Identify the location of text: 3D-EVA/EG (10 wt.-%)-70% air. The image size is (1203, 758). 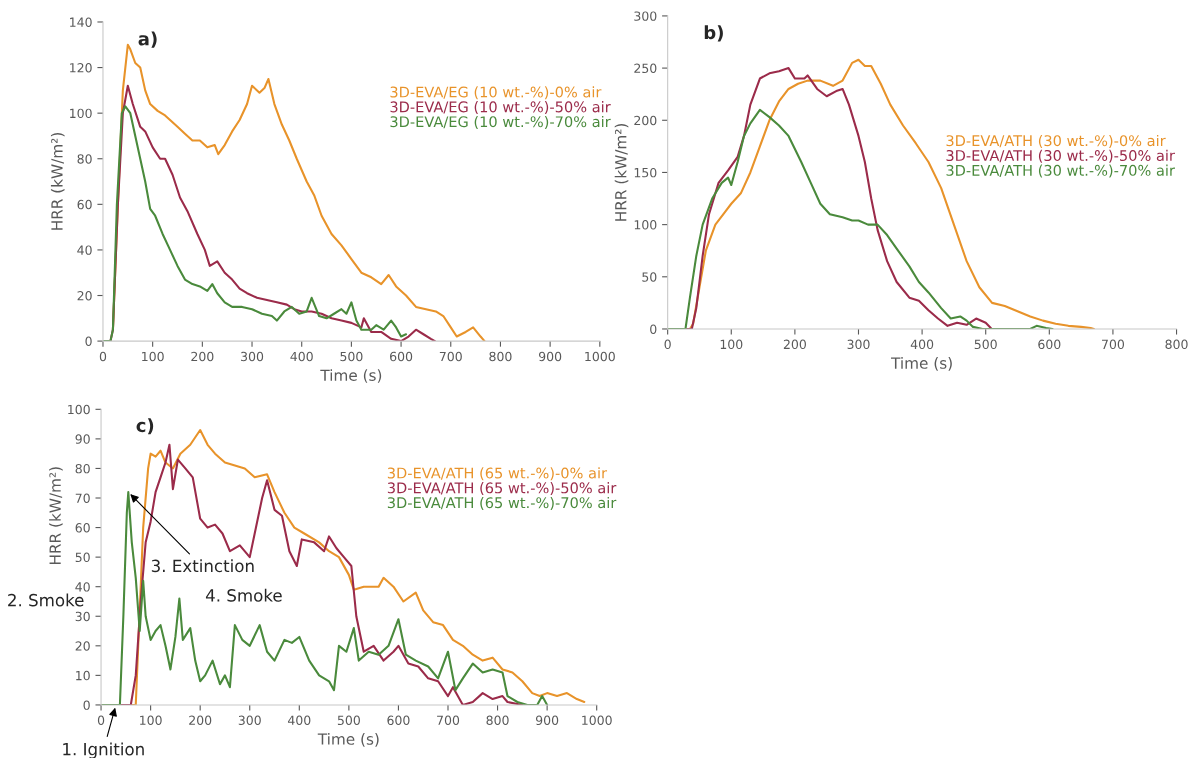
(500, 122).